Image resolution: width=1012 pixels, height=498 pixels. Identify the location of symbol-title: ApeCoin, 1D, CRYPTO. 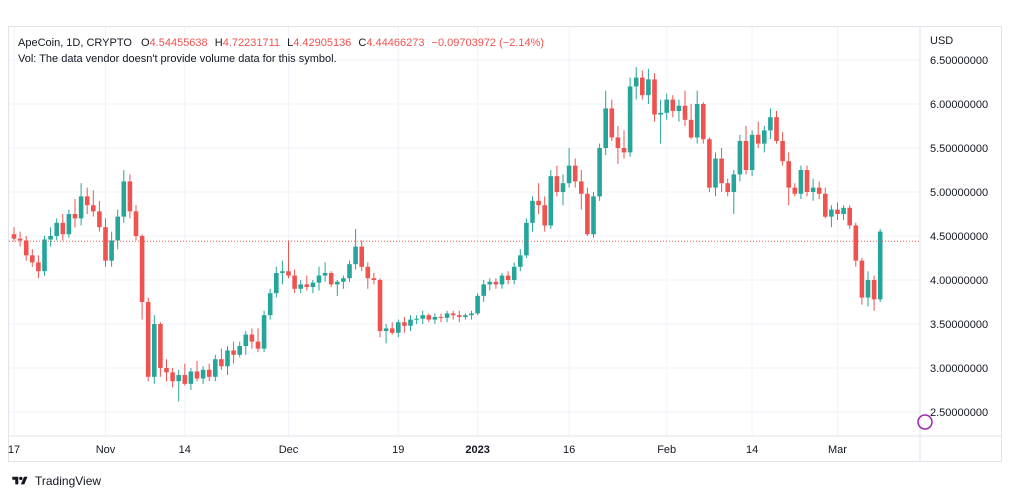
(75, 43).